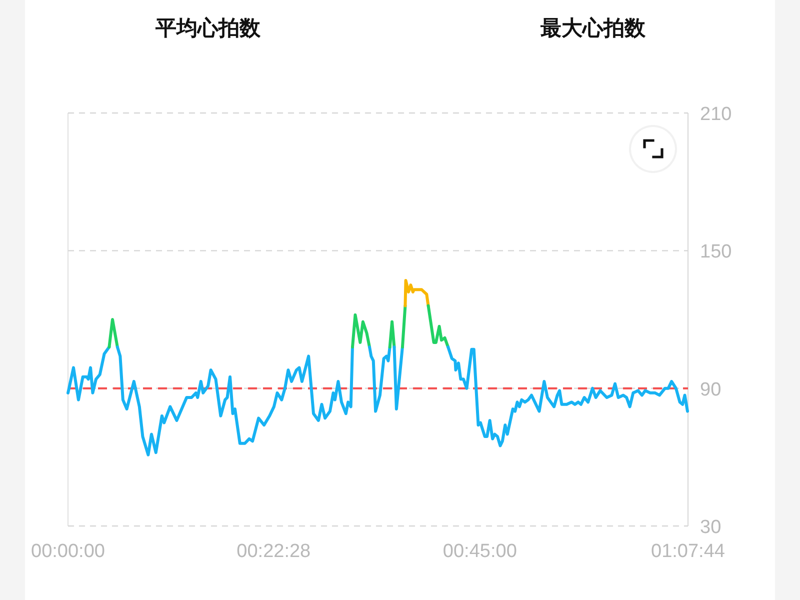 This screenshot has height=600, width=800. What do you see at coordinates (208, 28) in the screenshot?
I see `text: 平均心拍数` at bounding box center [208, 28].